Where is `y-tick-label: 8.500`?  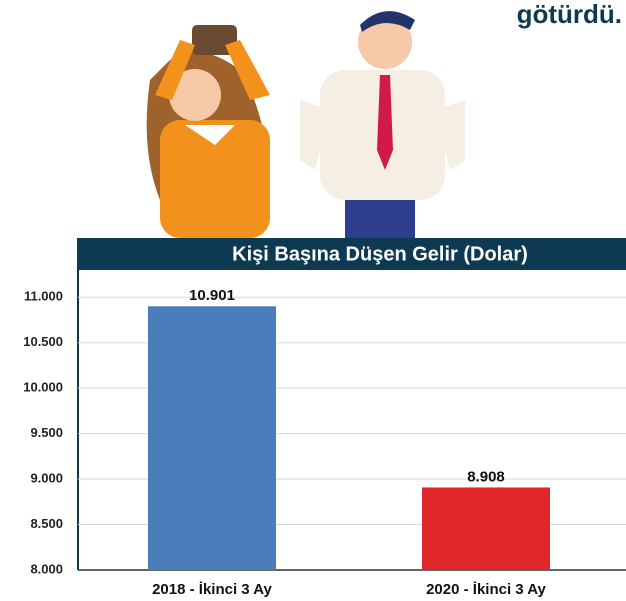
y-tick-label: 8.500 is located at coordinates (46, 523).